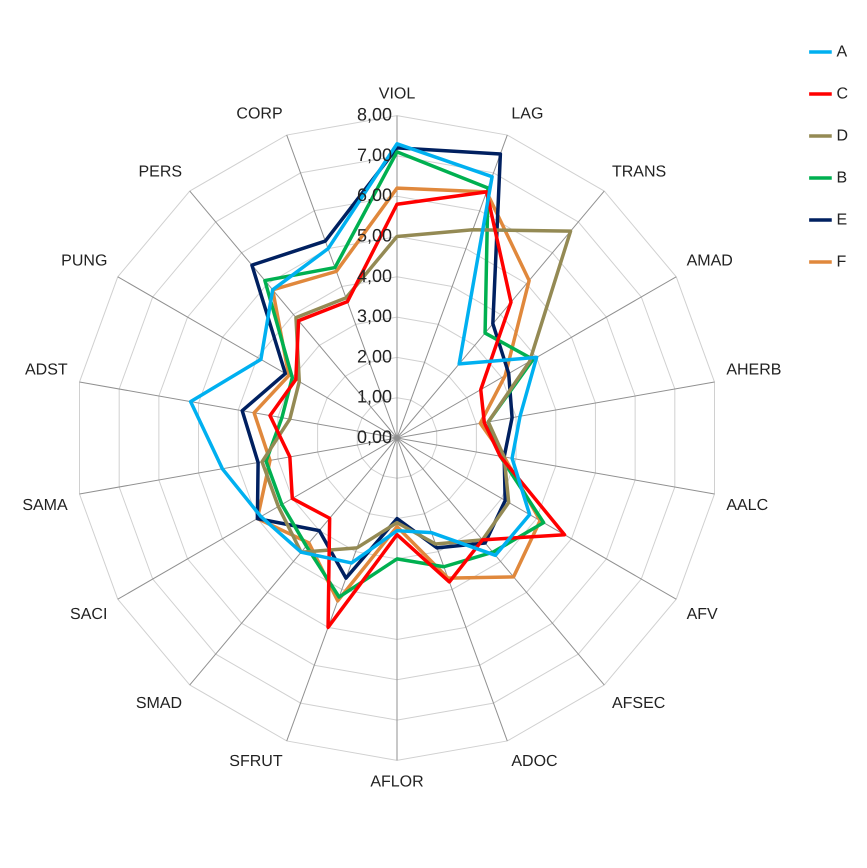 The height and width of the screenshot is (868, 867). What do you see at coordinates (374, 356) in the screenshot?
I see `y-tick-label: 2,00` at bounding box center [374, 356].